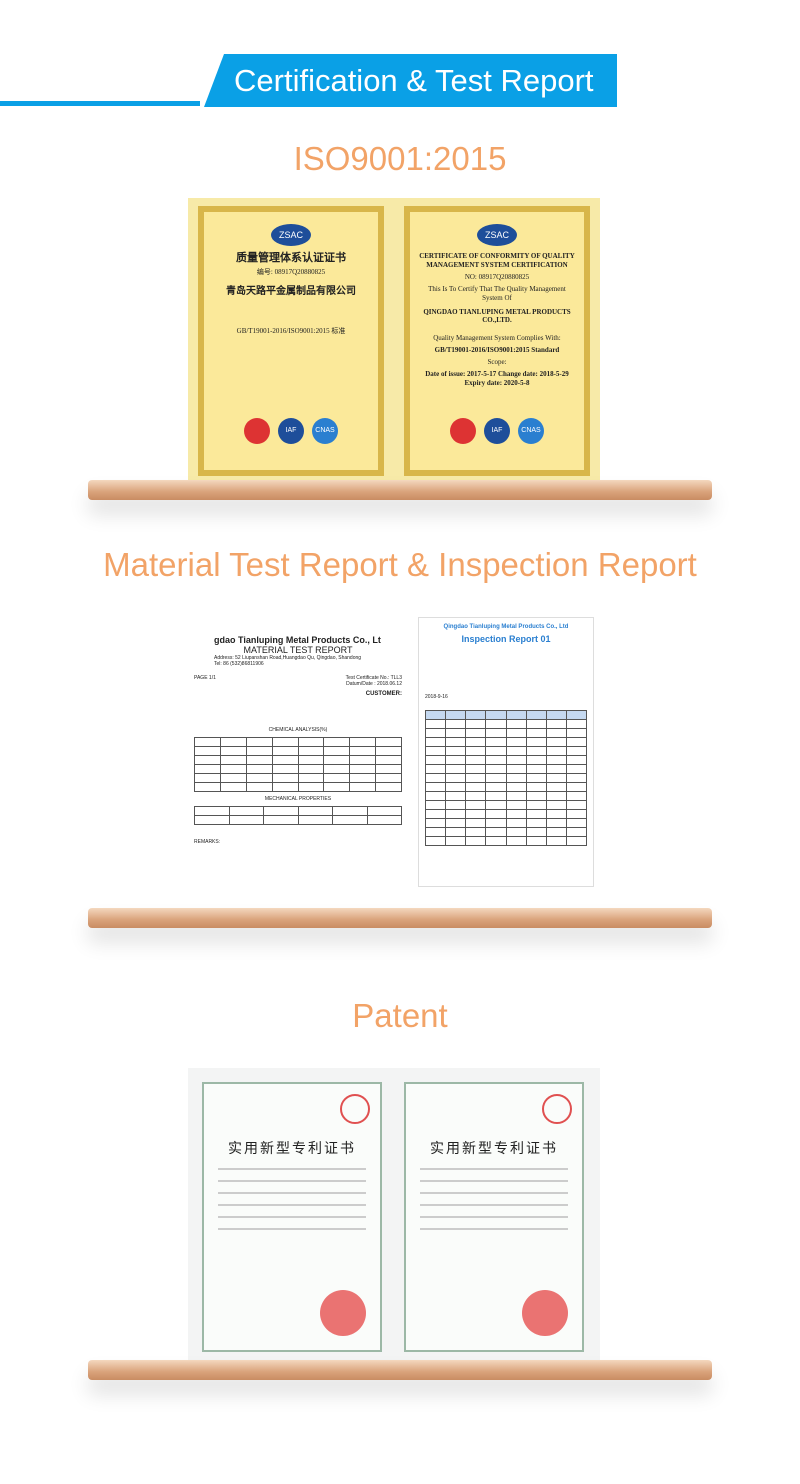 This screenshot has height=1484, width=800. I want to click on report-cert-no: Test Certificate No.: TLL3, so click(373, 678).